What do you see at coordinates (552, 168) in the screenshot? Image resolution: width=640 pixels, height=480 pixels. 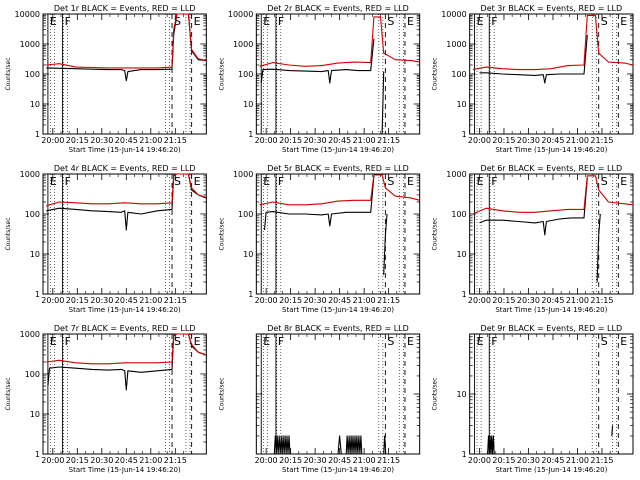 I see `panel-title: Det 6r BLACK = Events, RED = LLD` at bounding box center [552, 168].